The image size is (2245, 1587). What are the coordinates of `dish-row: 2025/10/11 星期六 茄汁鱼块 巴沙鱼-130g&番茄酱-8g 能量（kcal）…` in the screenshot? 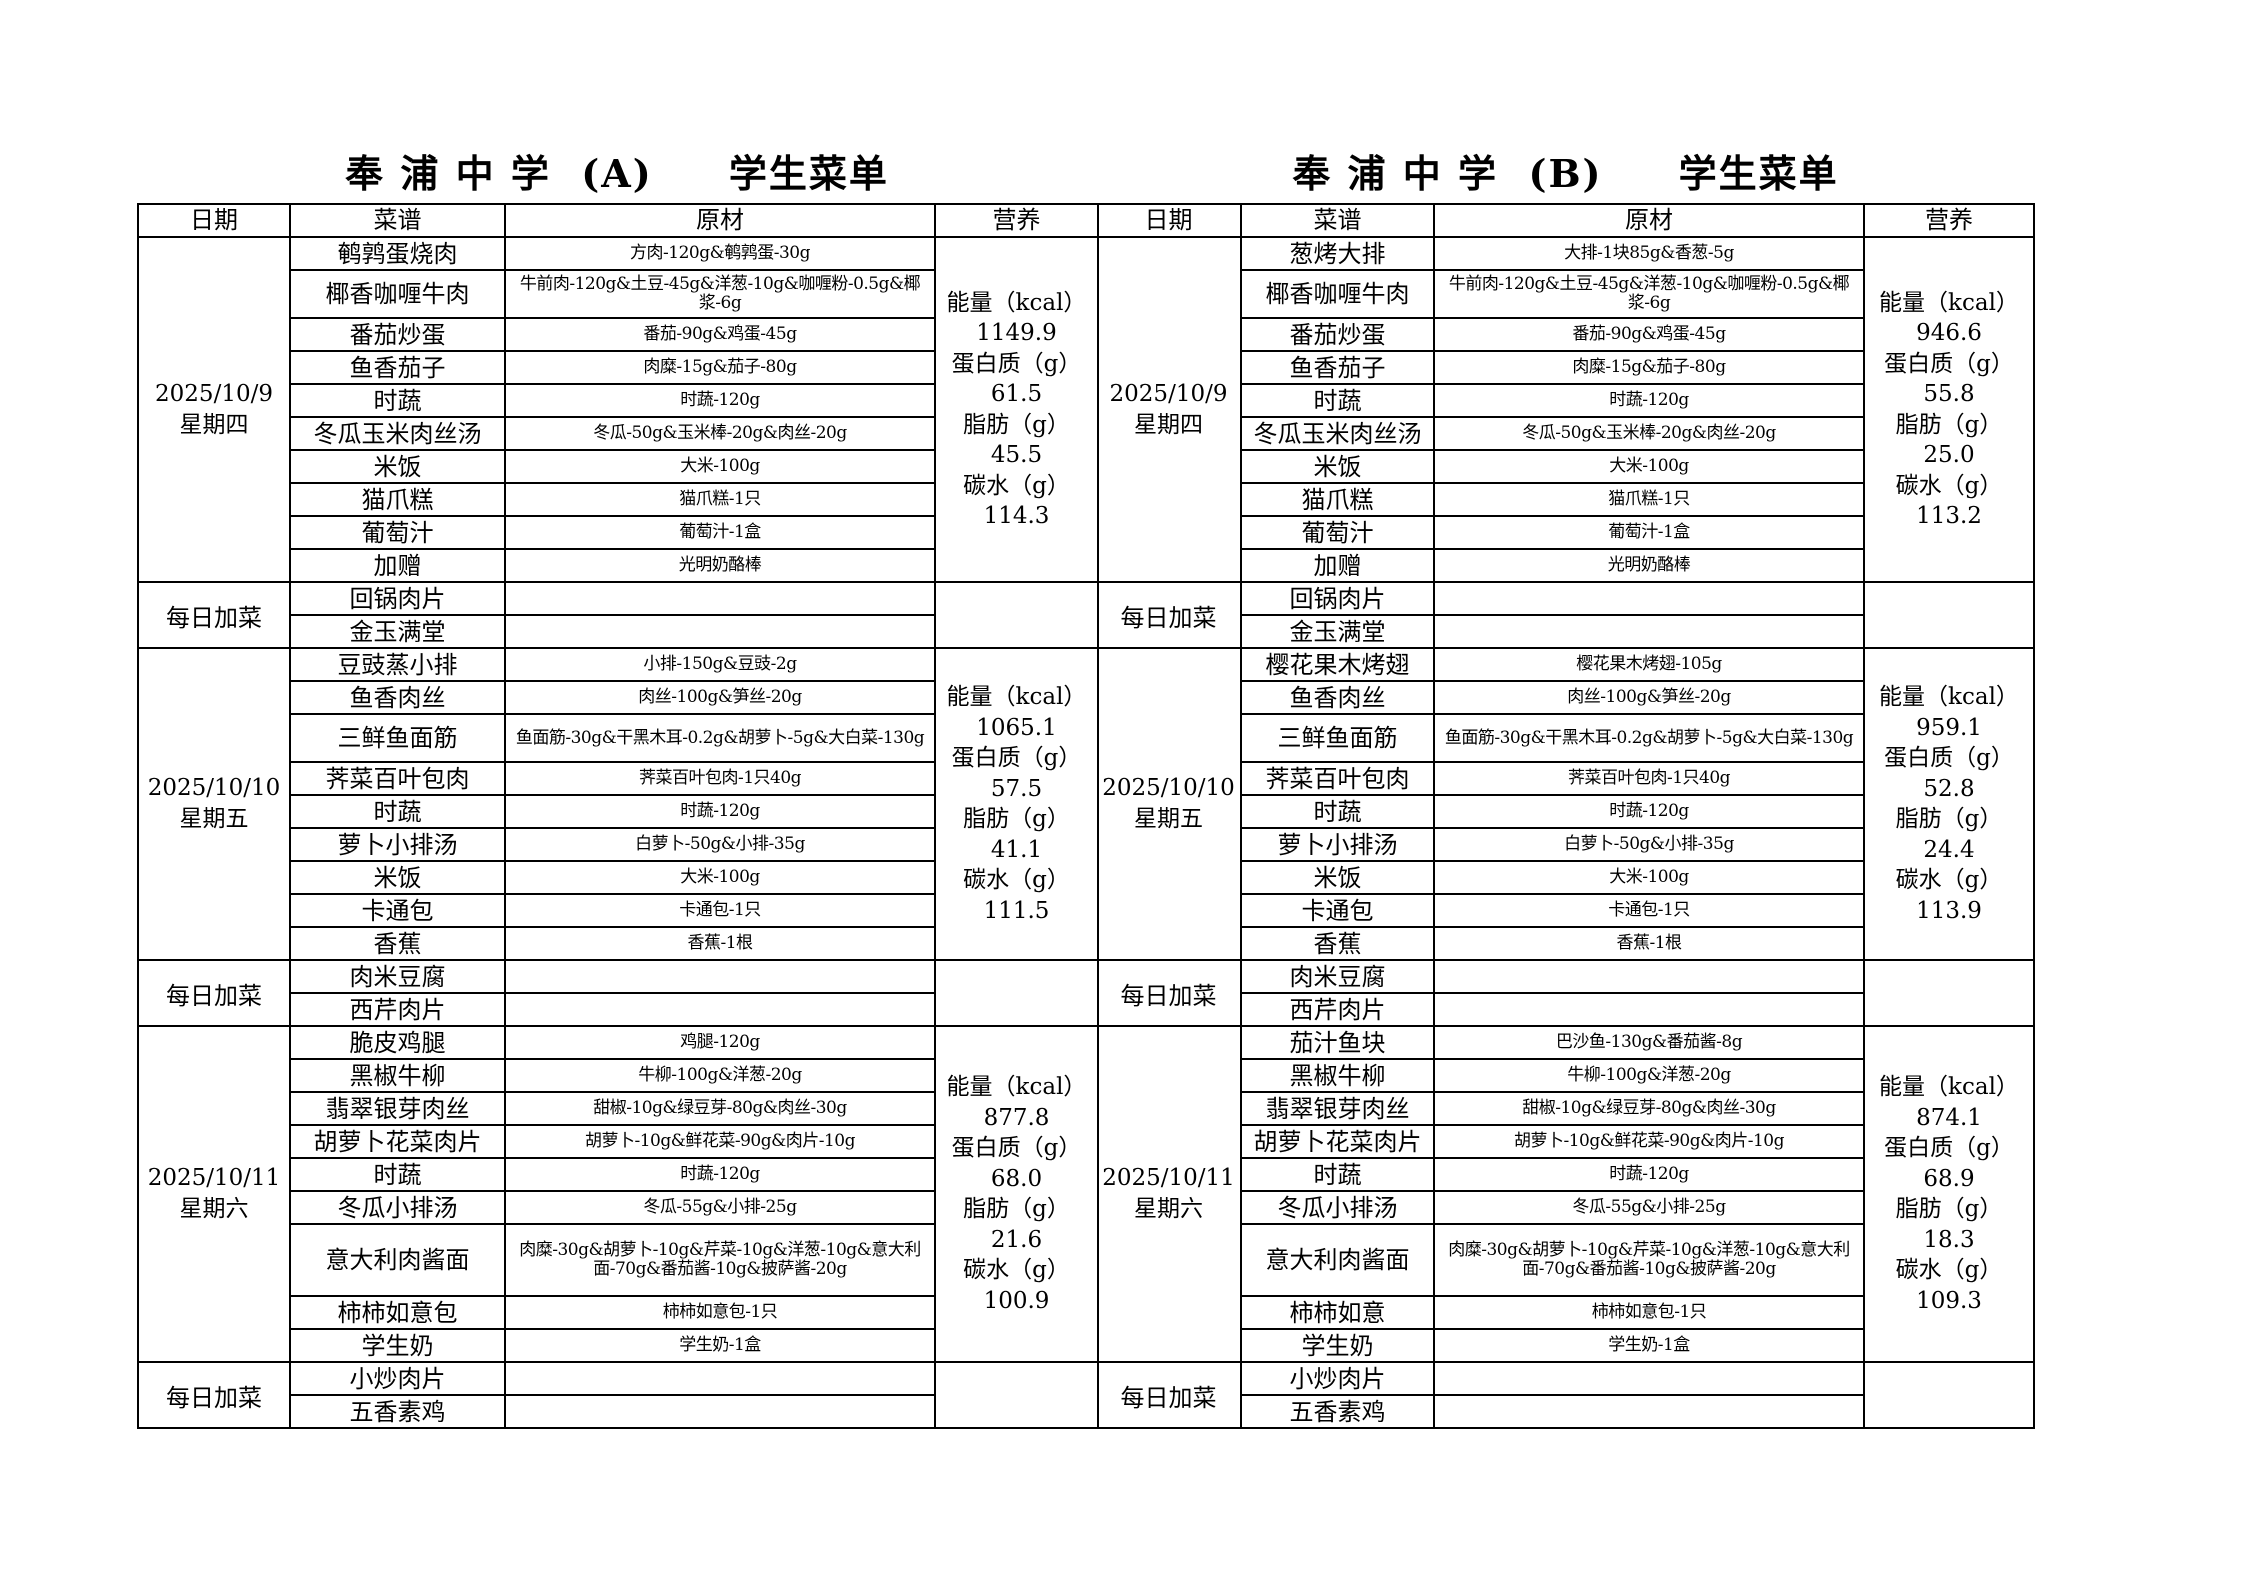 It's located at (1566, 1194).